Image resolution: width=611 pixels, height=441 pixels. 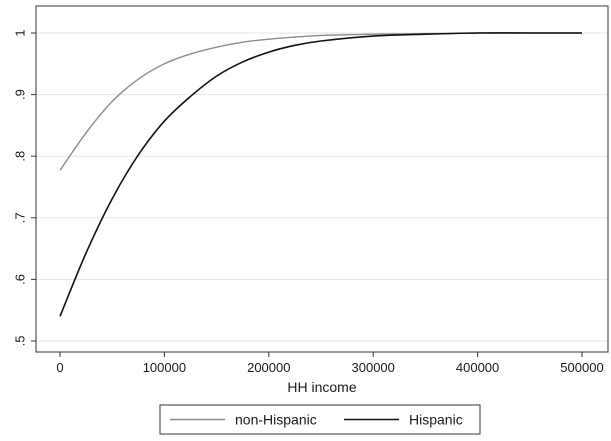 What do you see at coordinates (20, 156) in the screenshot?
I see `y-tick-label: .8` at bounding box center [20, 156].